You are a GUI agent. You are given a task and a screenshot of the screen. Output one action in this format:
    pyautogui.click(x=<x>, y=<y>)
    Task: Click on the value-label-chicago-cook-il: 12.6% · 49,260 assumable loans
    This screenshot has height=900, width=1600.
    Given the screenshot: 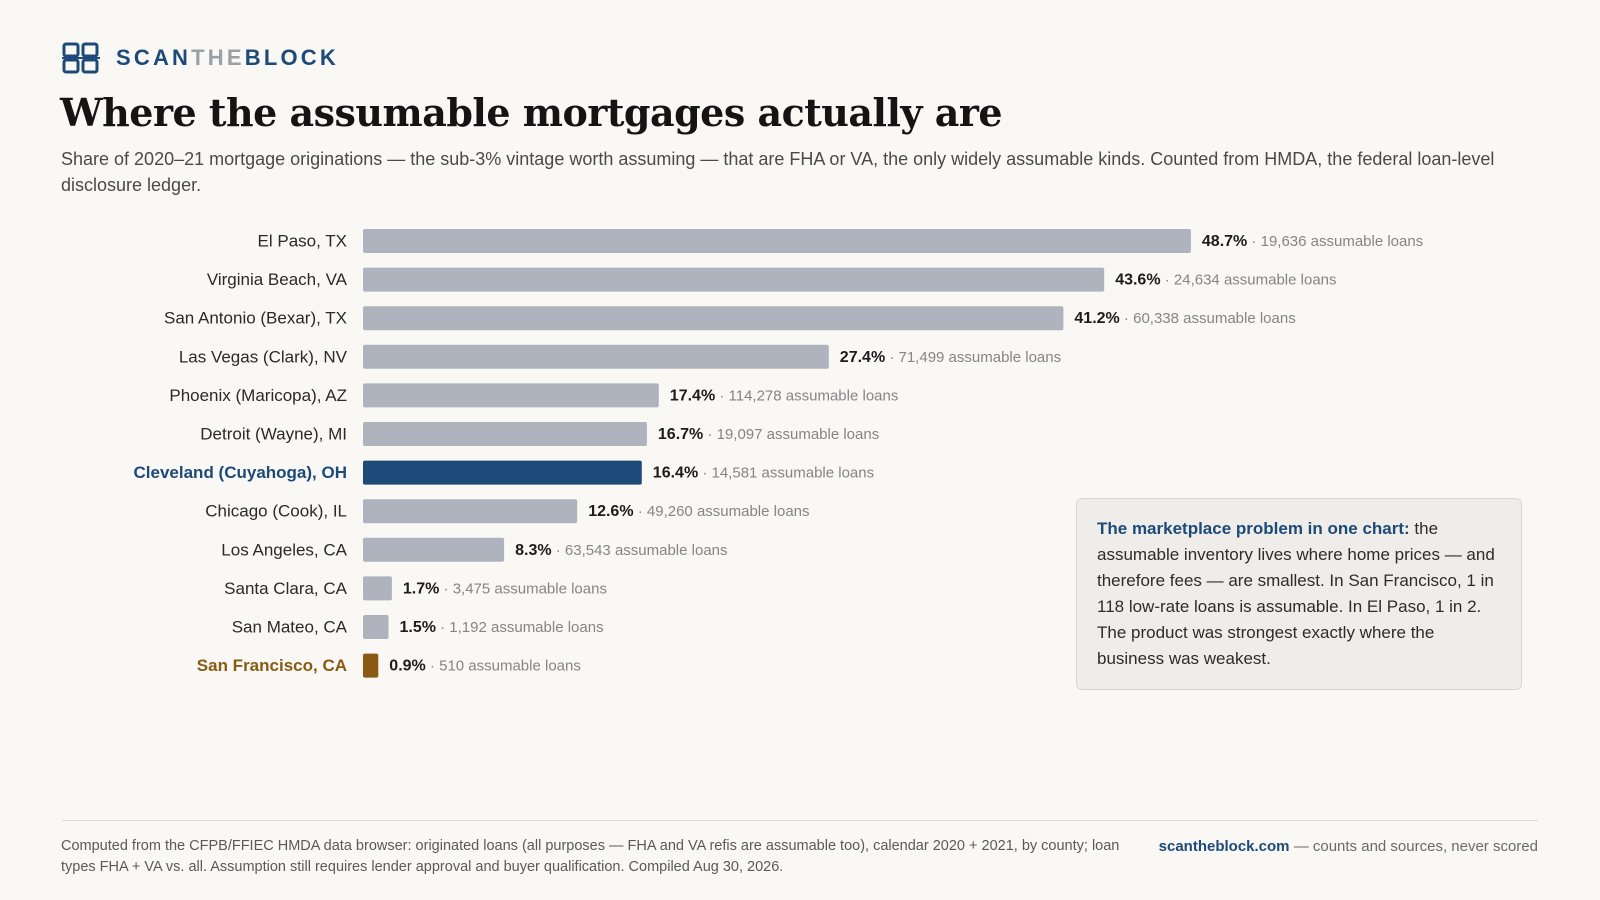 What is the action you would take?
    pyautogui.click(x=698, y=511)
    